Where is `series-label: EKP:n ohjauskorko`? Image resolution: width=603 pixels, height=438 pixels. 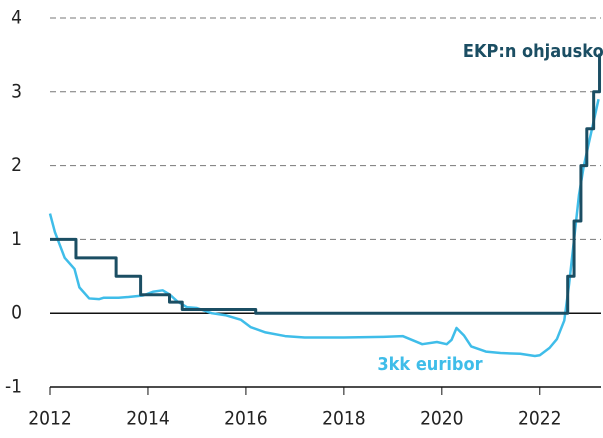
series-label: EKP:n ohjauskorko is located at coordinates (533, 51).